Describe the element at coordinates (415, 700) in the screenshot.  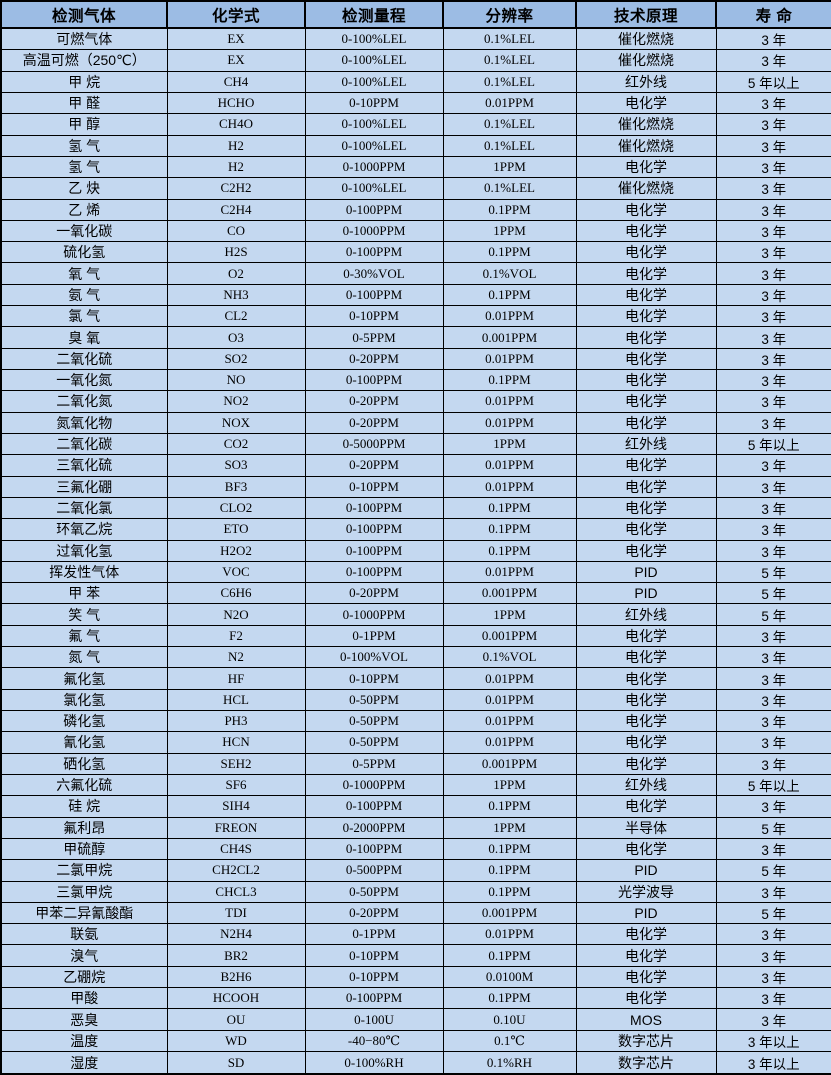
I see `table-row: 氯化氢 HCL 0-50PPM 0.01PPM 电化学 3 年` at that location.